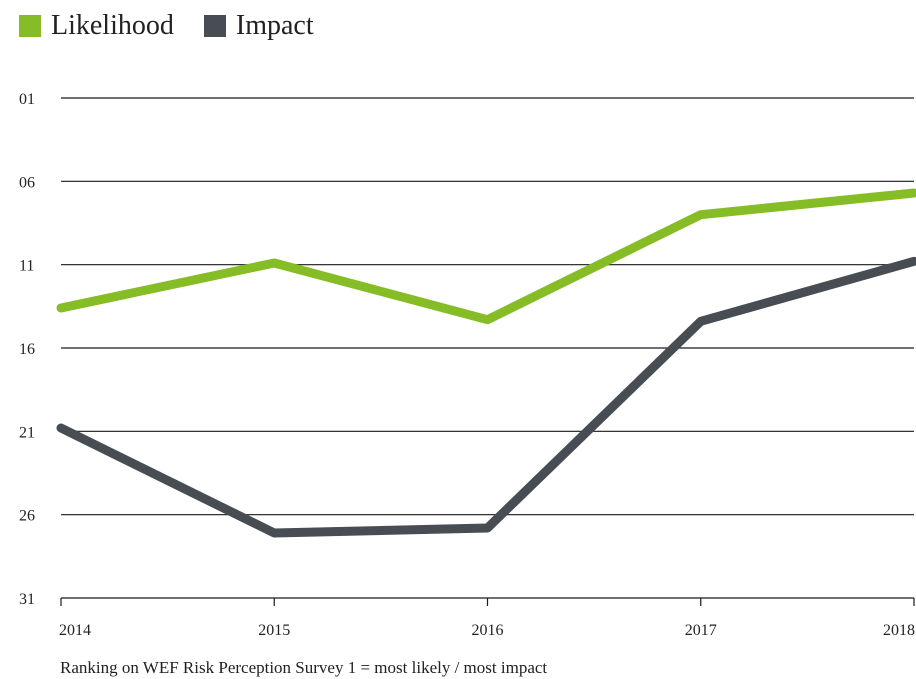 The image size is (916, 679). I want to click on legend: Likelihood Impact, so click(181, 26).